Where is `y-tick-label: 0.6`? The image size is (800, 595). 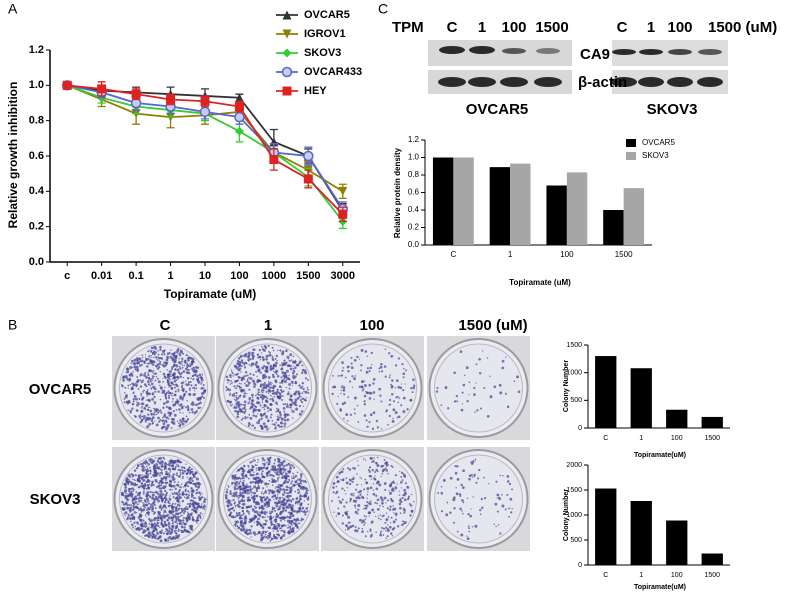
y-tick-label: 0.6 is located at coordinates (36, 156).